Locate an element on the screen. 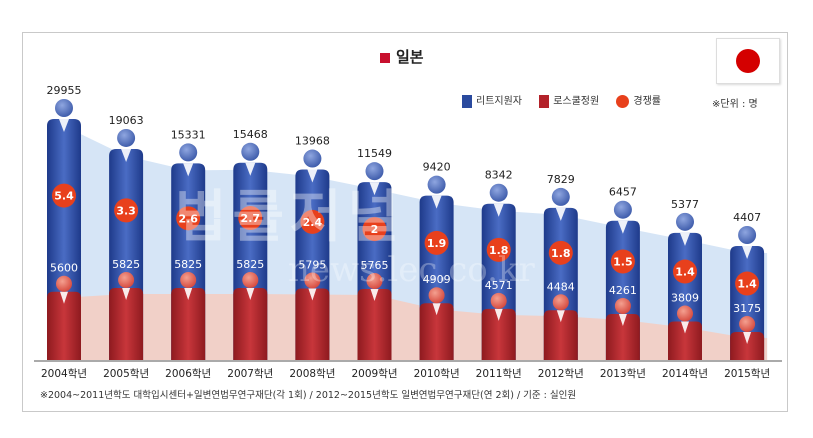 The width and height of the screenshot is (813, 438). watermark-text: 법률저널 is located at coordinates (290, 217).